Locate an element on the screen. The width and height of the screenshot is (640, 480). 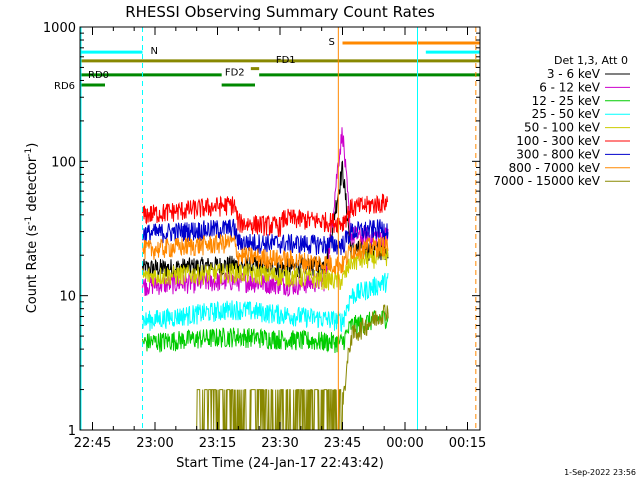
legend-entry-label: 25 - 50 keV is located at coordinates (566, 114).